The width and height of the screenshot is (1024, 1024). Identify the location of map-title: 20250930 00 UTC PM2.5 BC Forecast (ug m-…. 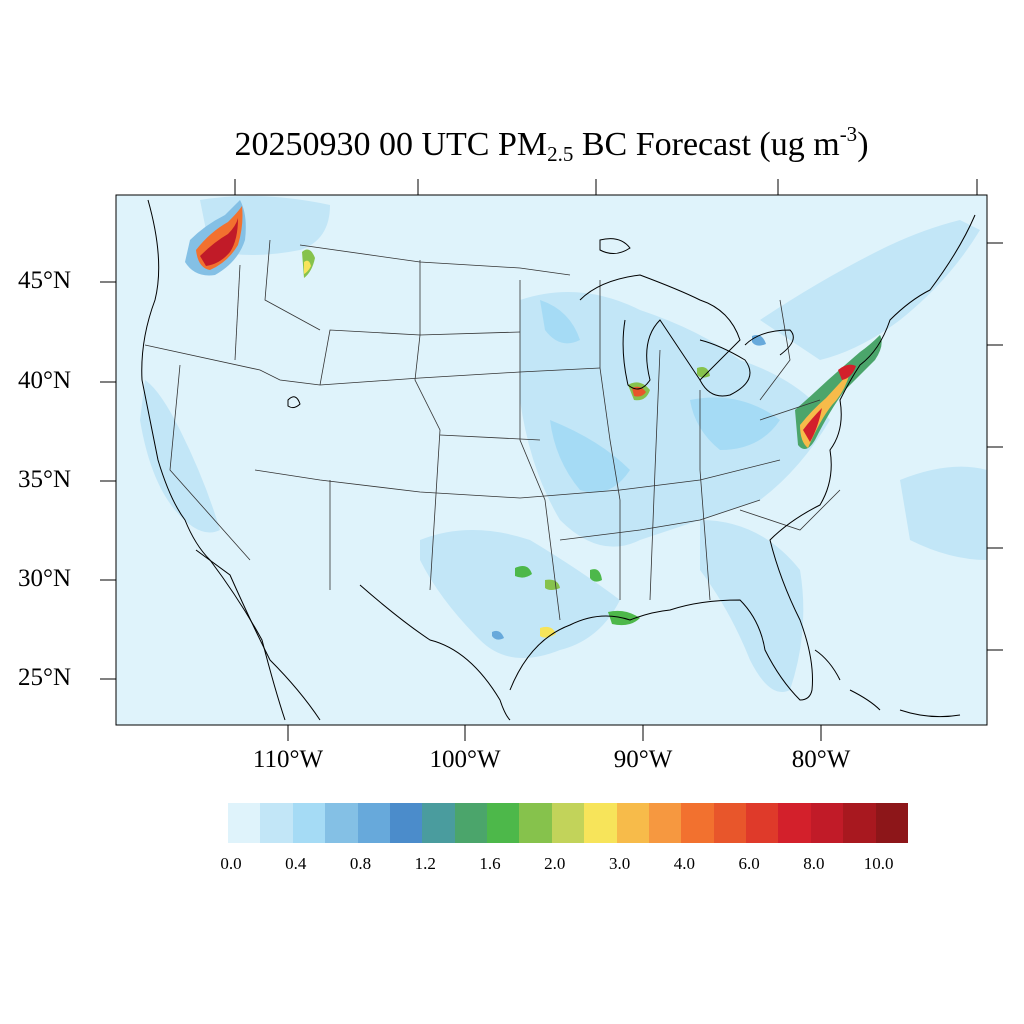
(551, 144).